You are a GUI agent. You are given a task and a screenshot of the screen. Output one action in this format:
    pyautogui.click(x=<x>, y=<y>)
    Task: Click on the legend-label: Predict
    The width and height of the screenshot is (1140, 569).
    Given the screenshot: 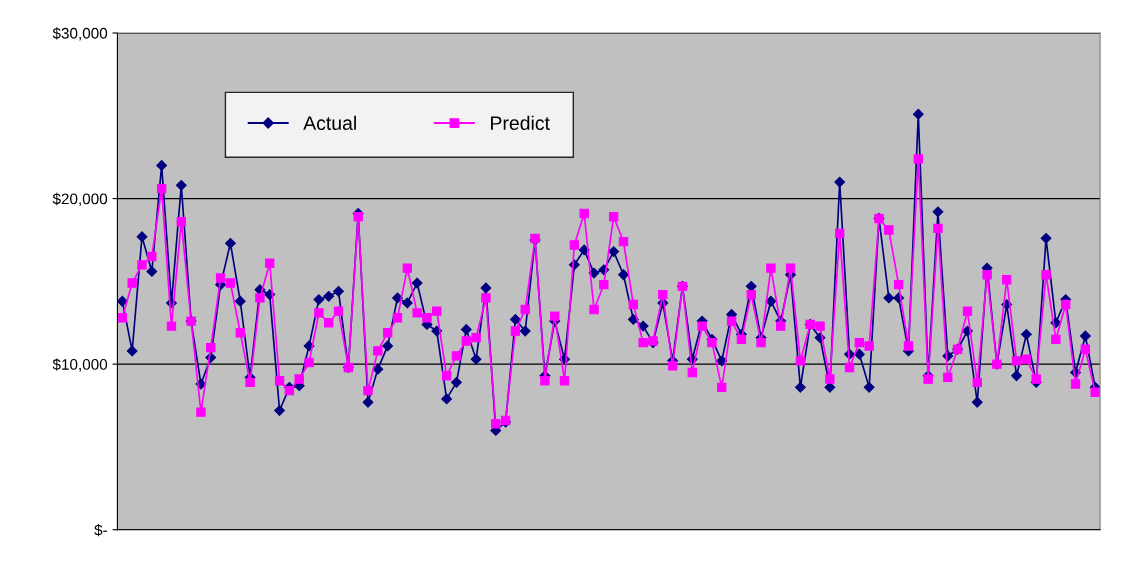 What is the action you would take?
    pyautogui.click(x=520, y=123)
    